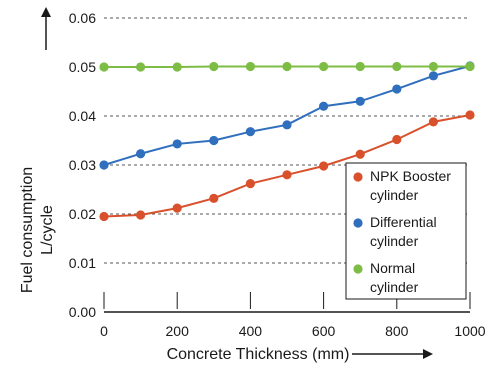 The image size is (502, 370). What do you see at coordinates (469, 331) in the screenshot?
I see `x-tick-label: 1000` at bounding box center [469, 331].